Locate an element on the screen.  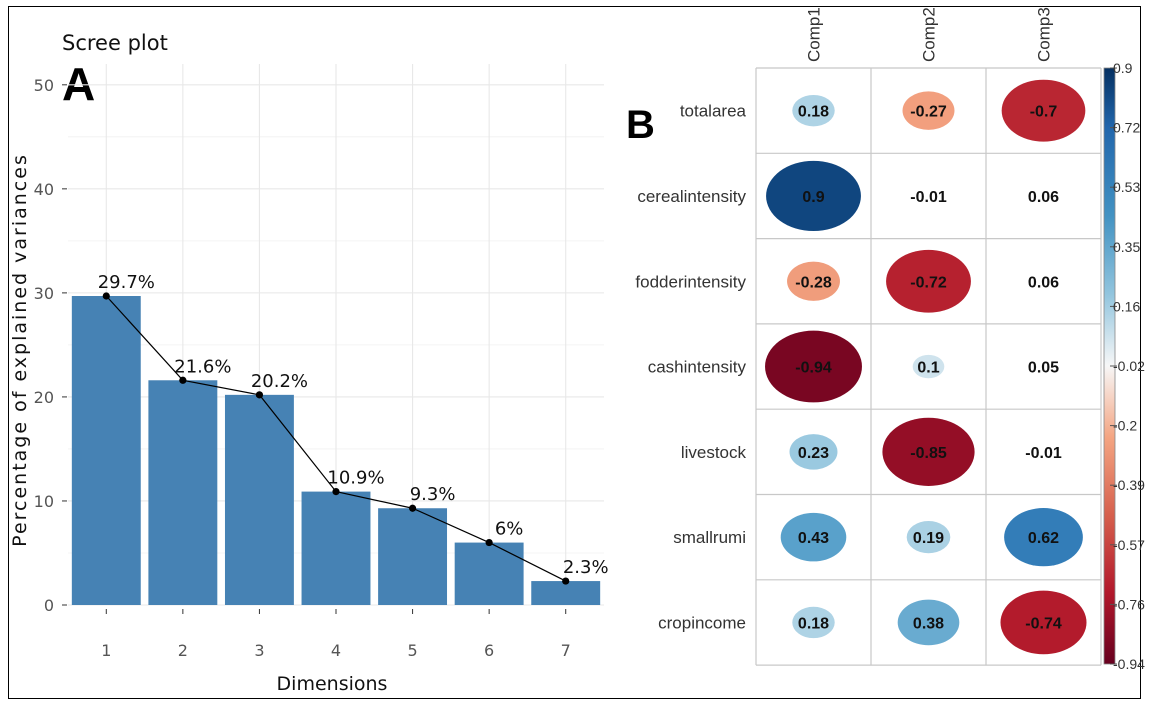
scree-plot-title: Scree plot is located at coordinates (115, 43).